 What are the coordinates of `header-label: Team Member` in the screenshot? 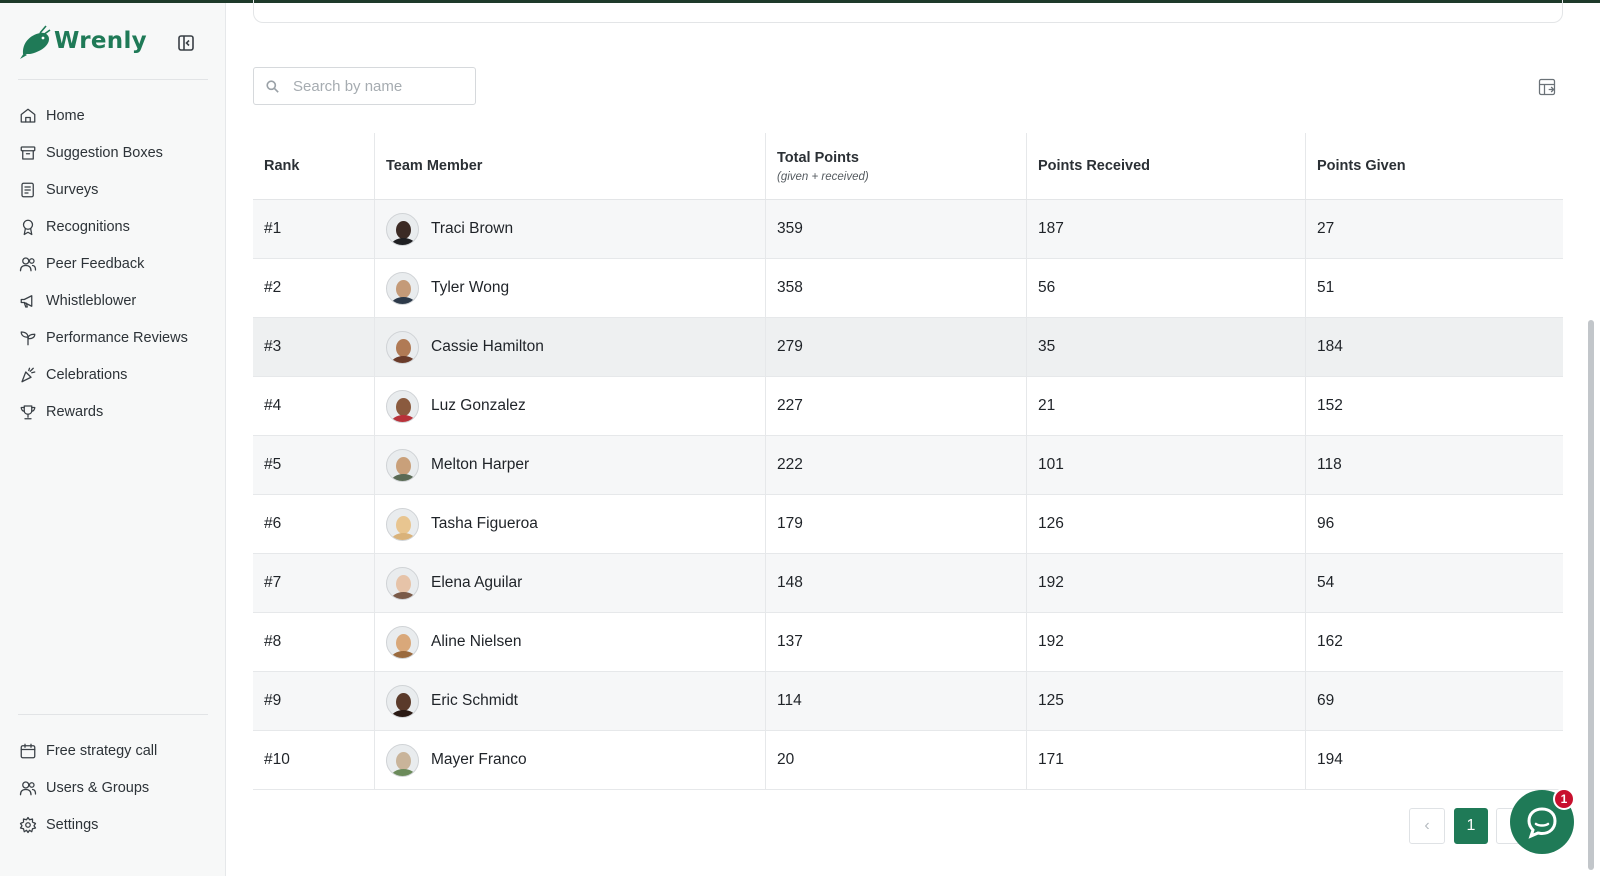 It's located at (434, 166).